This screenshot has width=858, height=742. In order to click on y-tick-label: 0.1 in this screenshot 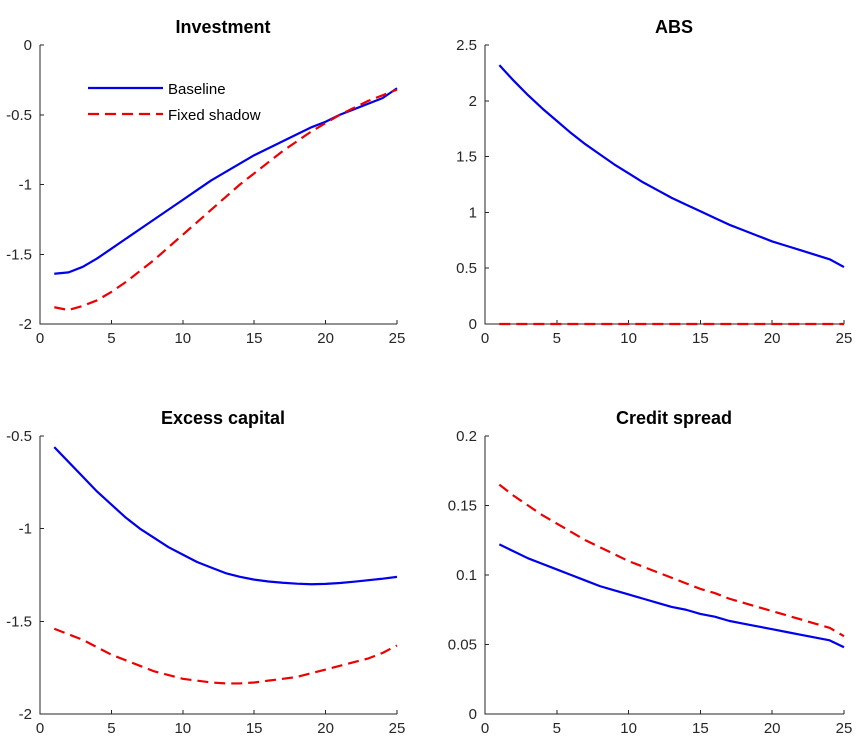, I will do `click(466, 575)`.